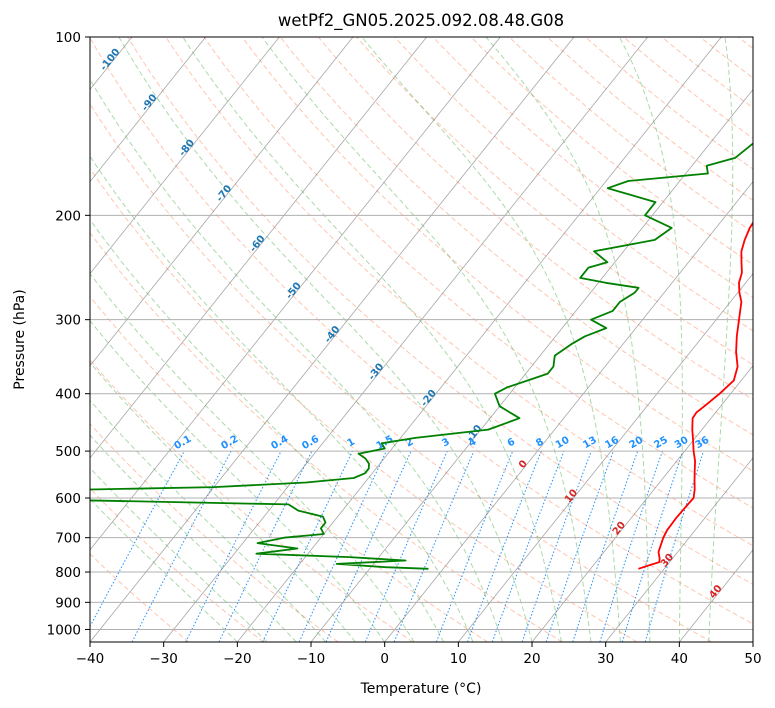  I want to click on isotherm-label: -50, so click(294, 291).